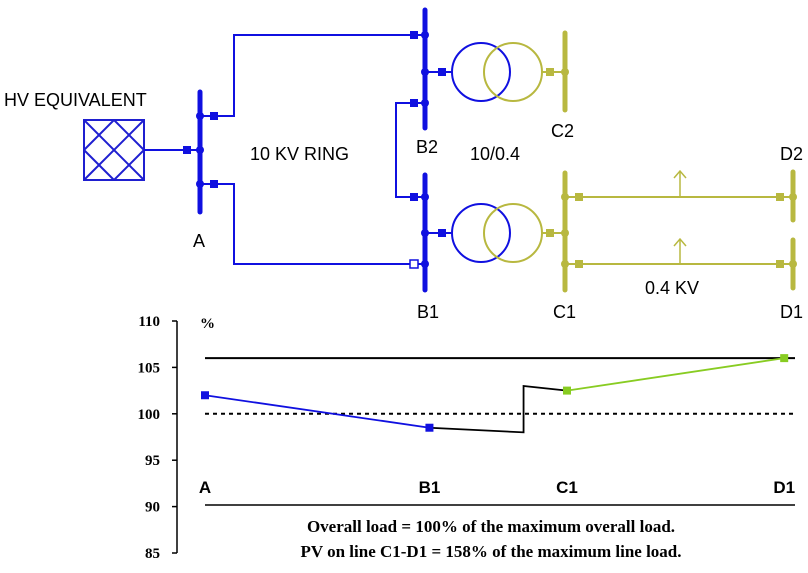 The width and height of the screenshot is (808, 573). Describe the element at coordinates (152, 508) in the screenshot. I see `y-tick-label: 90` at that location.